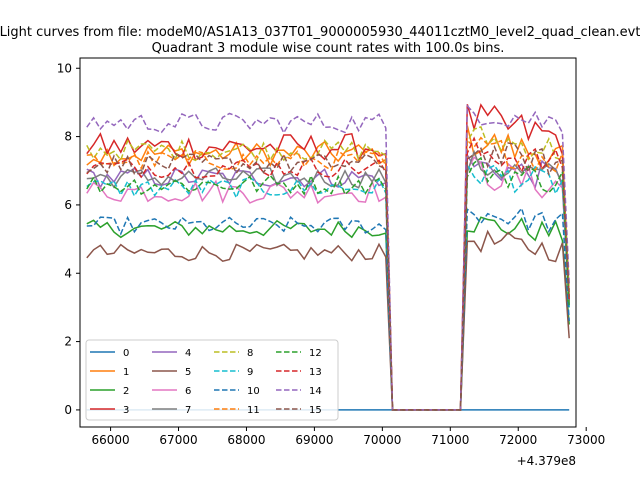 This screenshot has width=640, height=480. What do you see at coordinates (188, 353) in the screenshot?
I see `legend-label: 4` at bounding box center [188, 353].